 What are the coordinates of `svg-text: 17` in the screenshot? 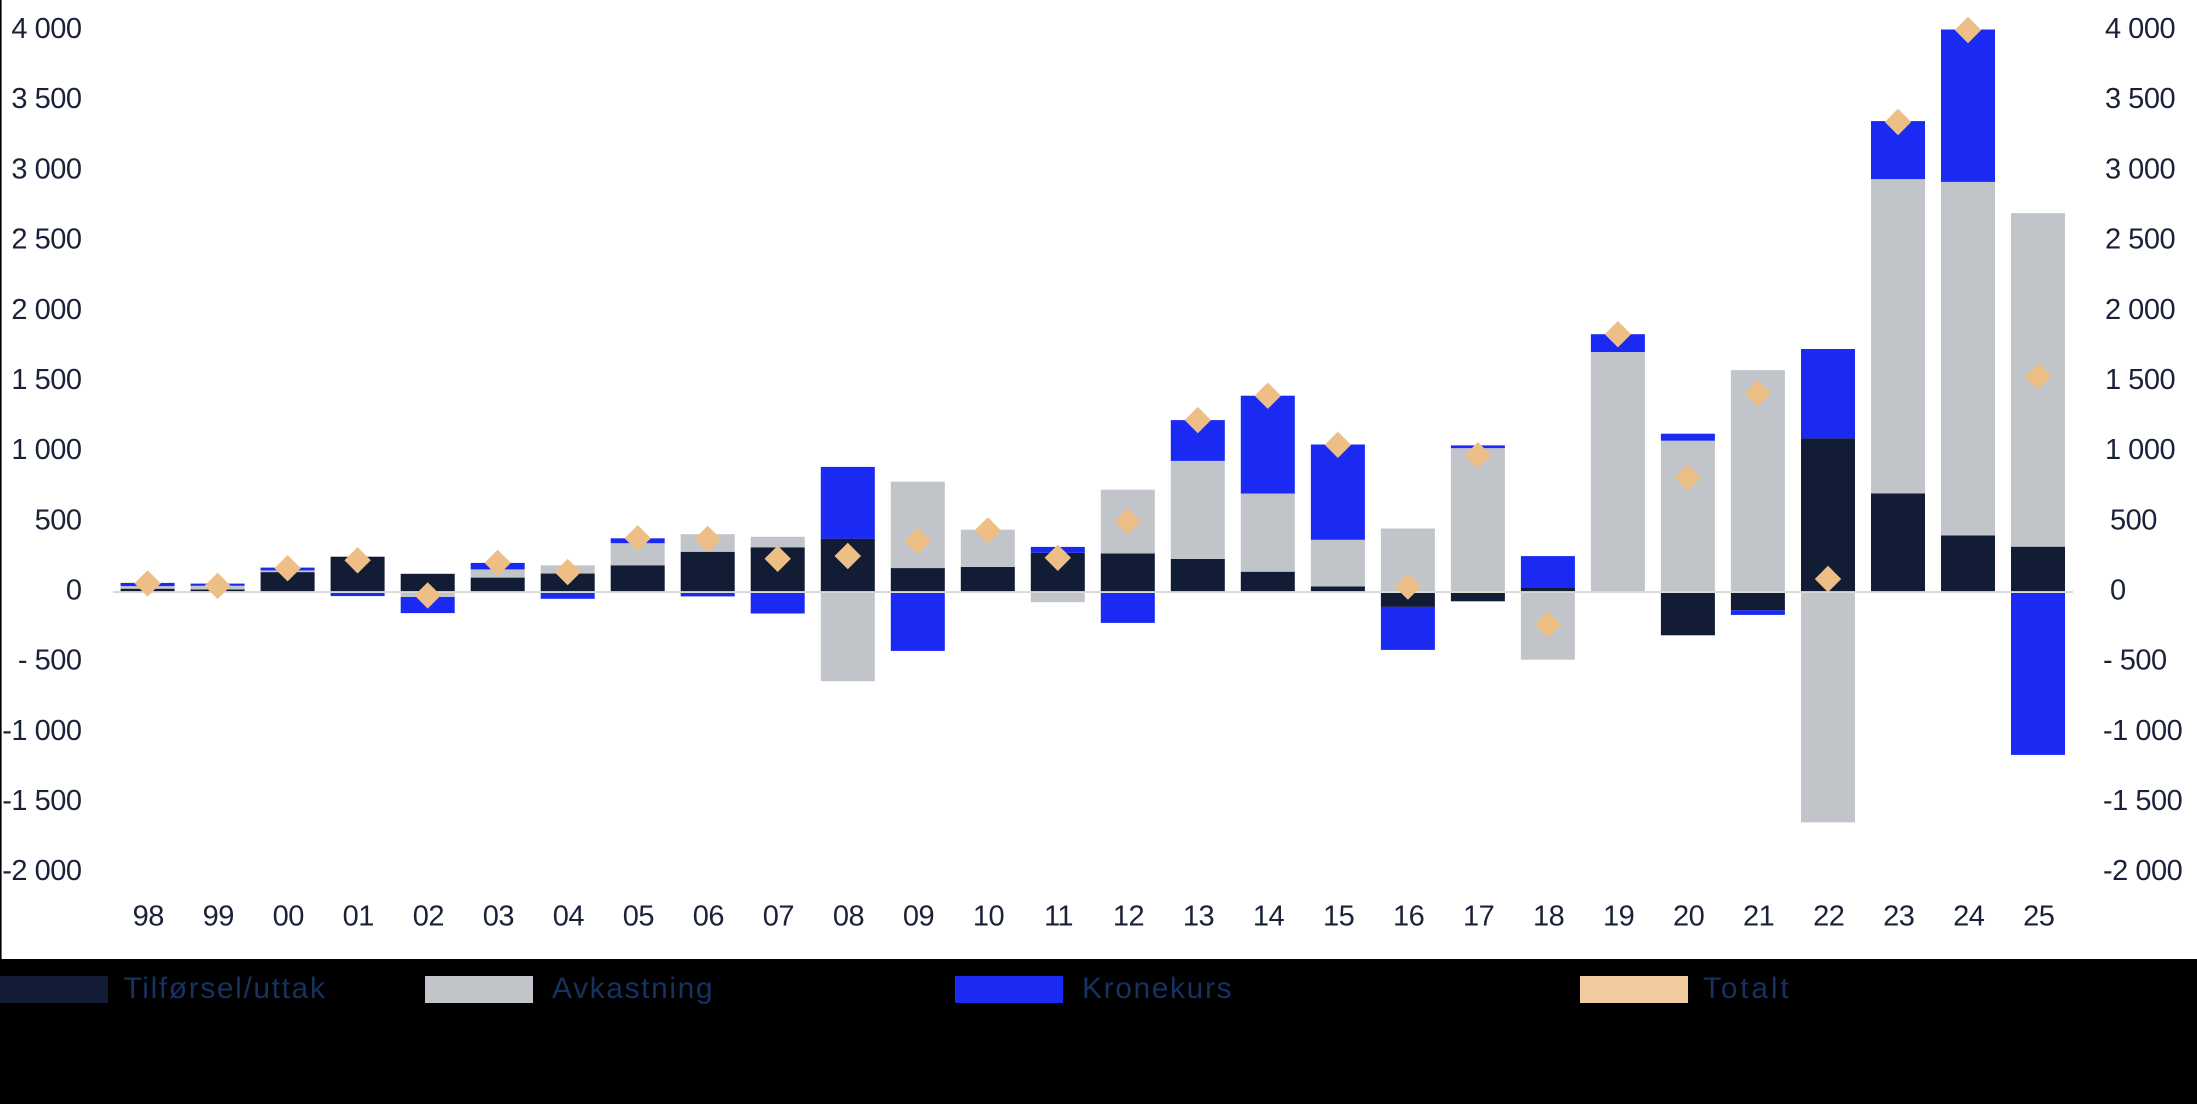 It's located at (1478, 917).